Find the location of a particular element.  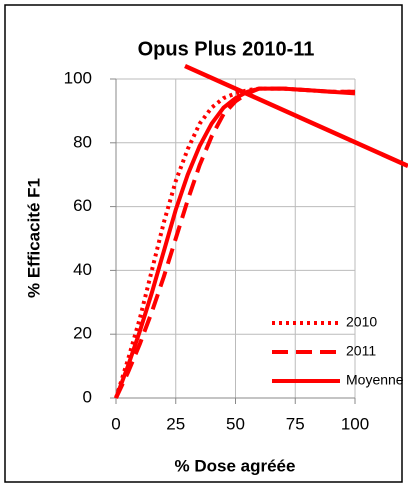

x-tick-label: 100 is located at coordinates (355, 423).